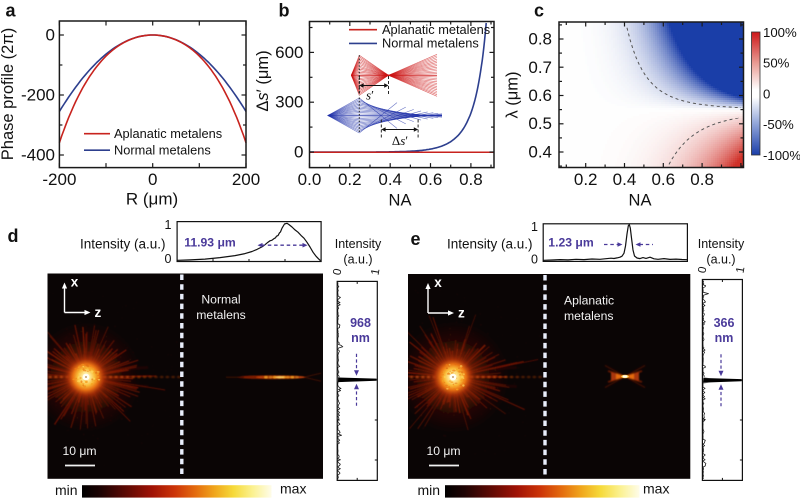 This screenshot has width=800, height=503. I want to click on svg-text: -100%, so click(781, 155).